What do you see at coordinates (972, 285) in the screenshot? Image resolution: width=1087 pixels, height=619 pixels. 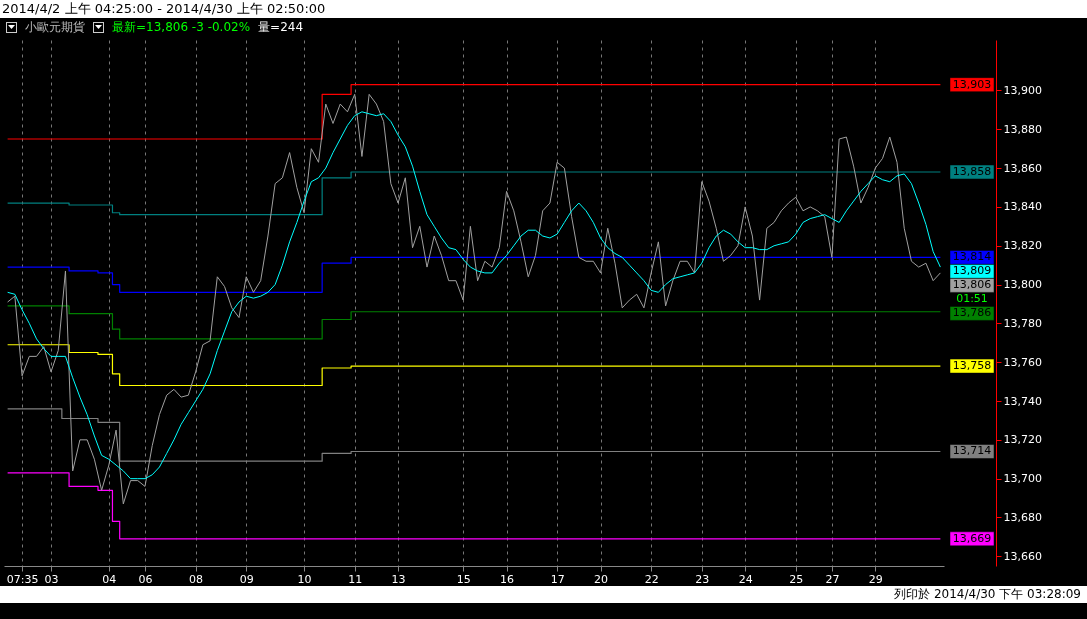 I see `data-label: 13,806` at bounding box center [972, 285].